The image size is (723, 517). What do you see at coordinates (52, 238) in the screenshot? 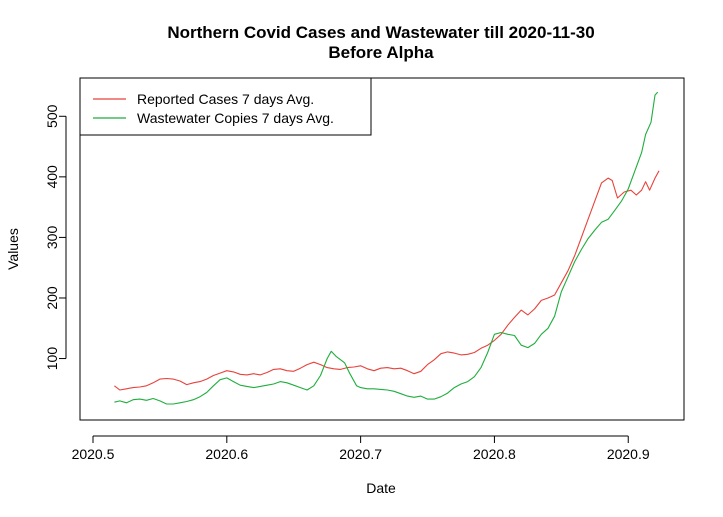
I see `y-tick-label: 300` at bounding box center [52, 238].